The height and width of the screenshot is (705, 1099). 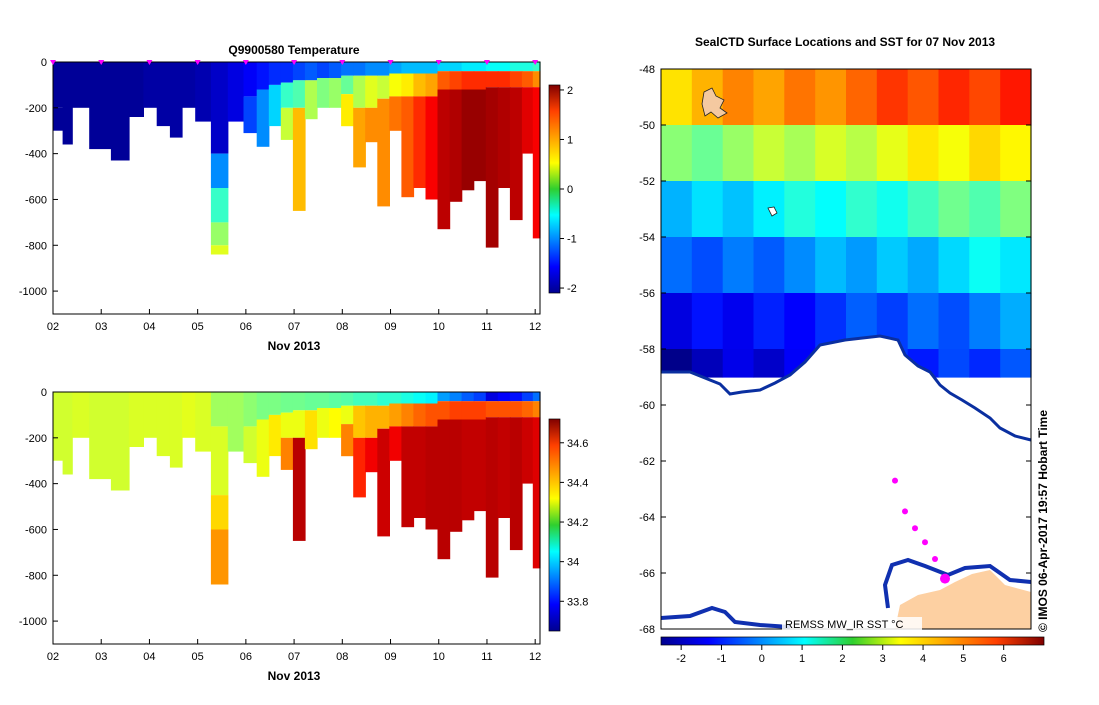 I want to click on x-tick-label: 03, so click(x=101, y=327).